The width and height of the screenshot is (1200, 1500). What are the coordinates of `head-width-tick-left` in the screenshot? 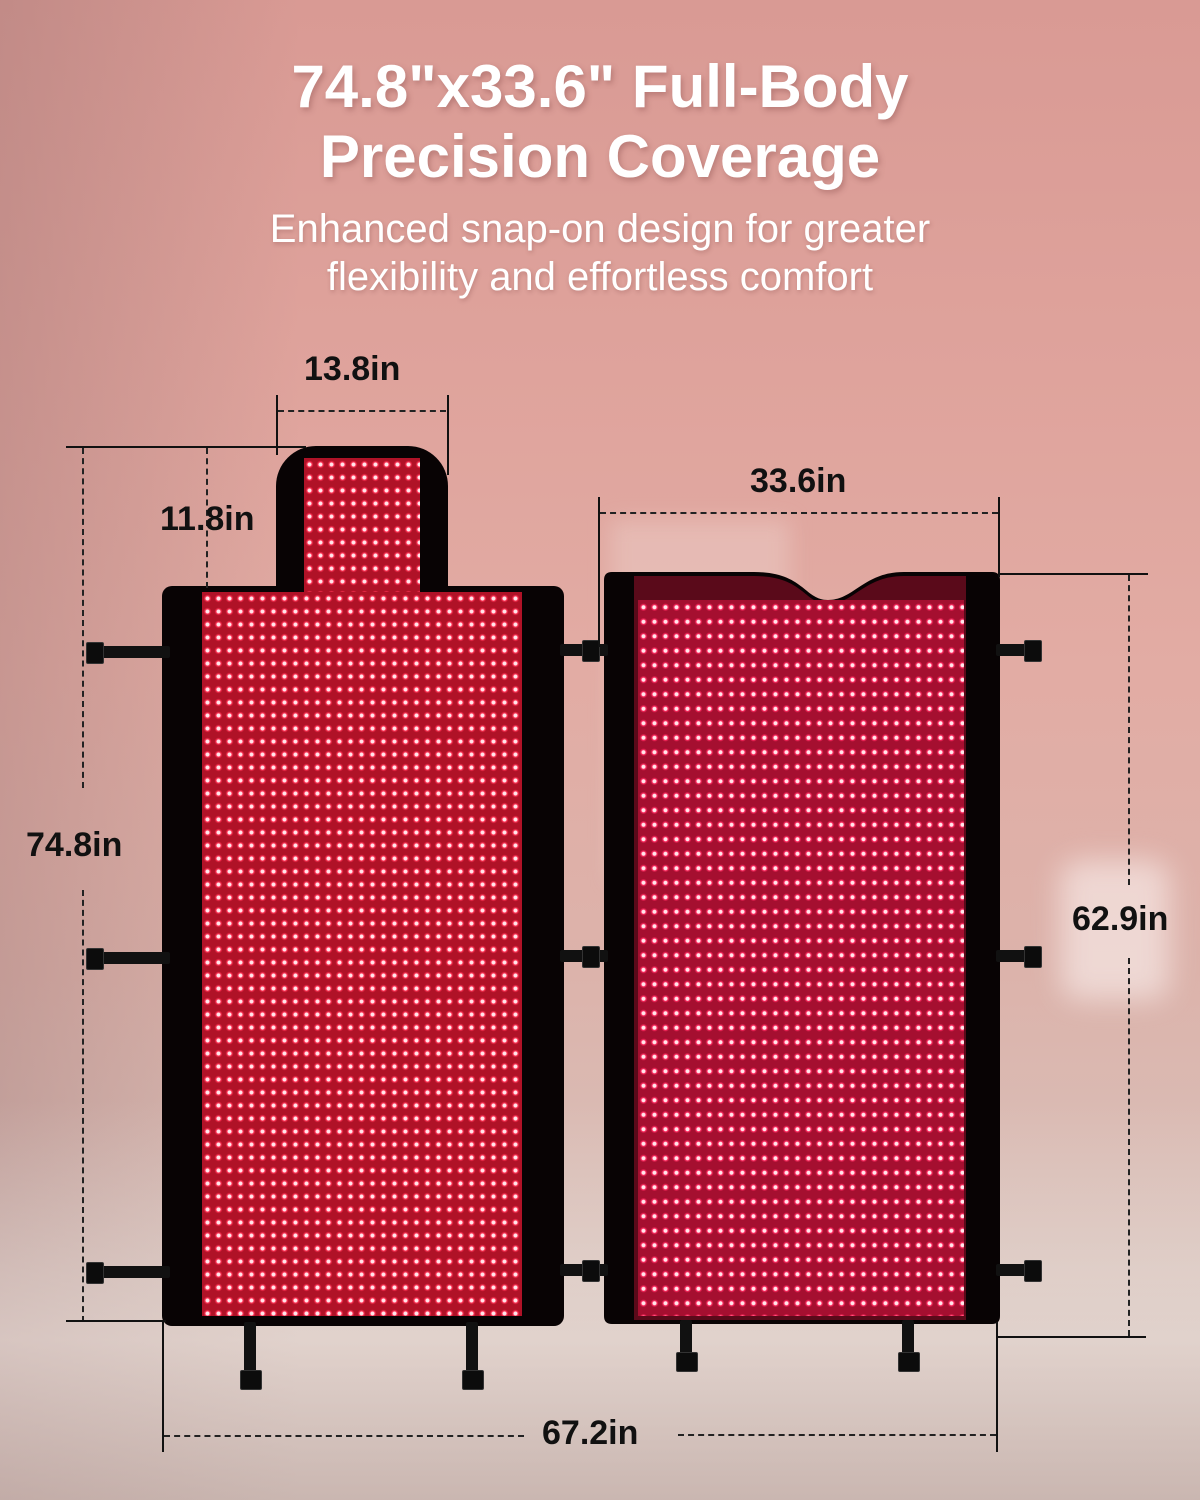 It's located at (277, 425).